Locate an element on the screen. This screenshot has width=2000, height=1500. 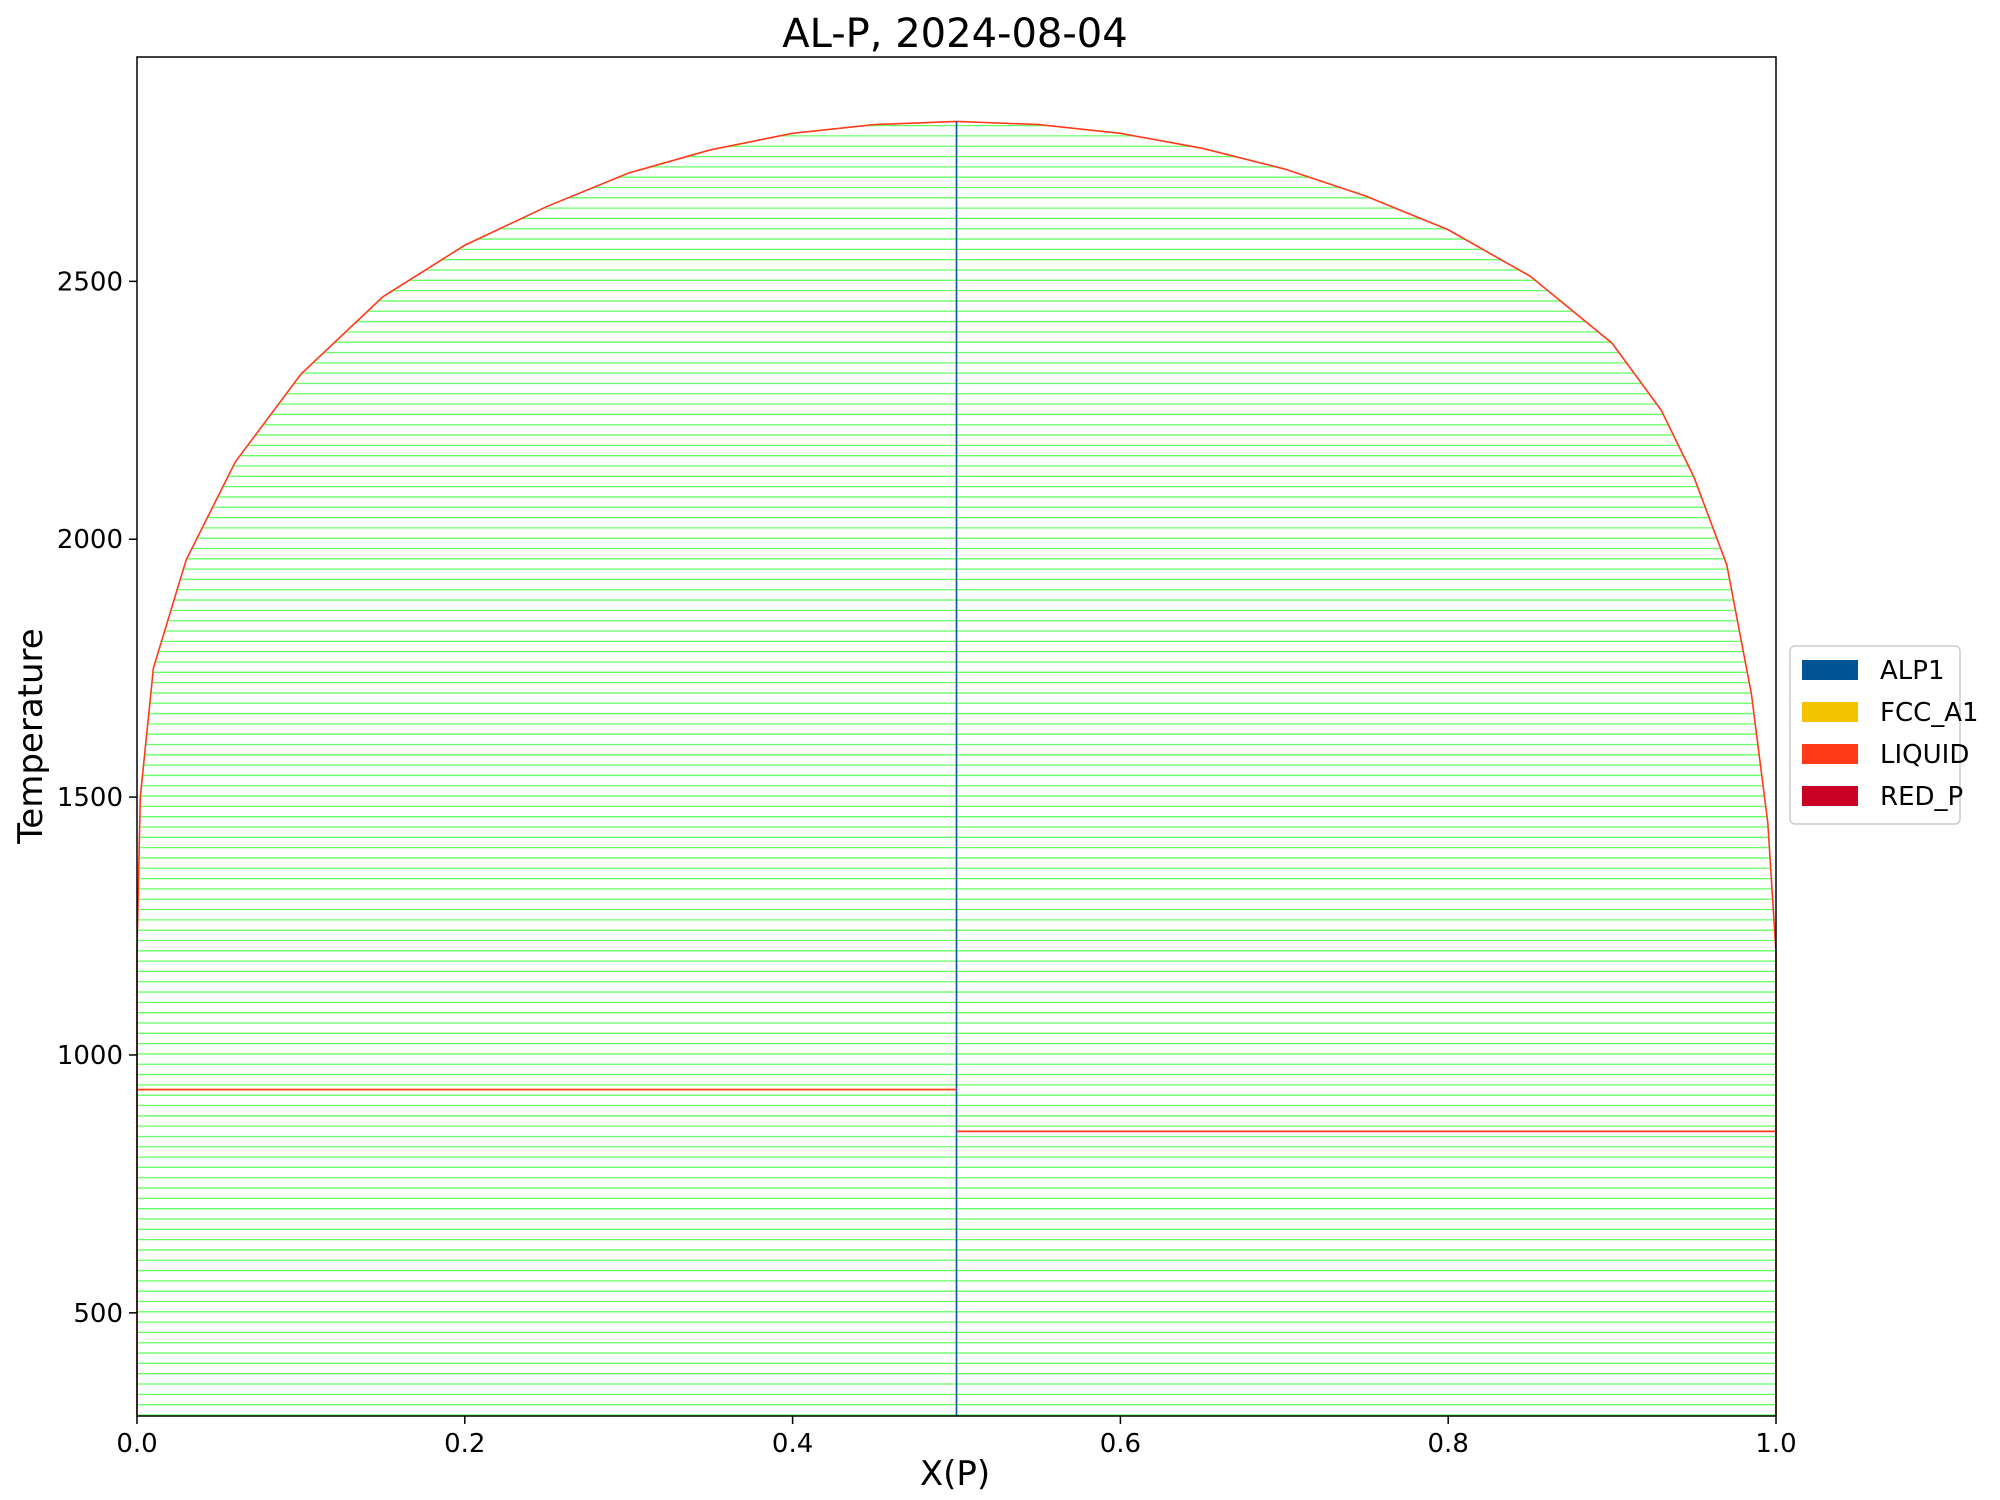
legend-swatch-liquid is located at coordinates (1830, 754).